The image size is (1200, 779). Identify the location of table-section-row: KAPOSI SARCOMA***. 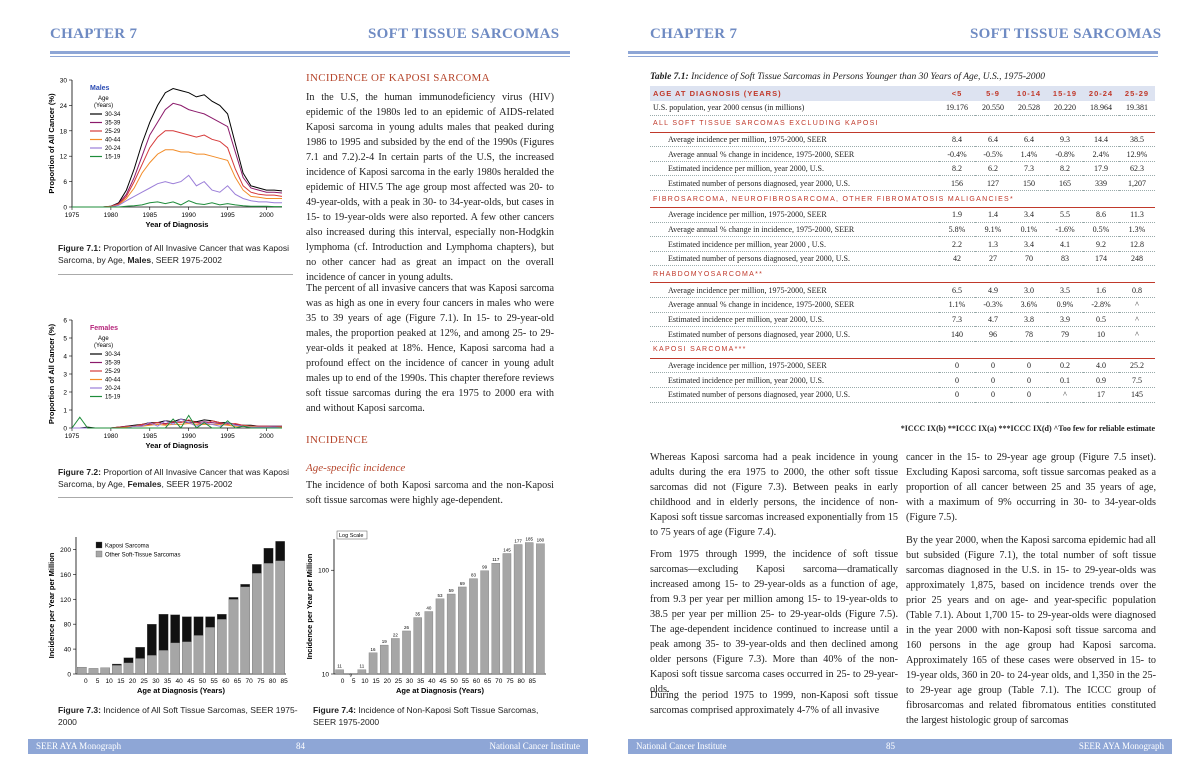
(902, 350).